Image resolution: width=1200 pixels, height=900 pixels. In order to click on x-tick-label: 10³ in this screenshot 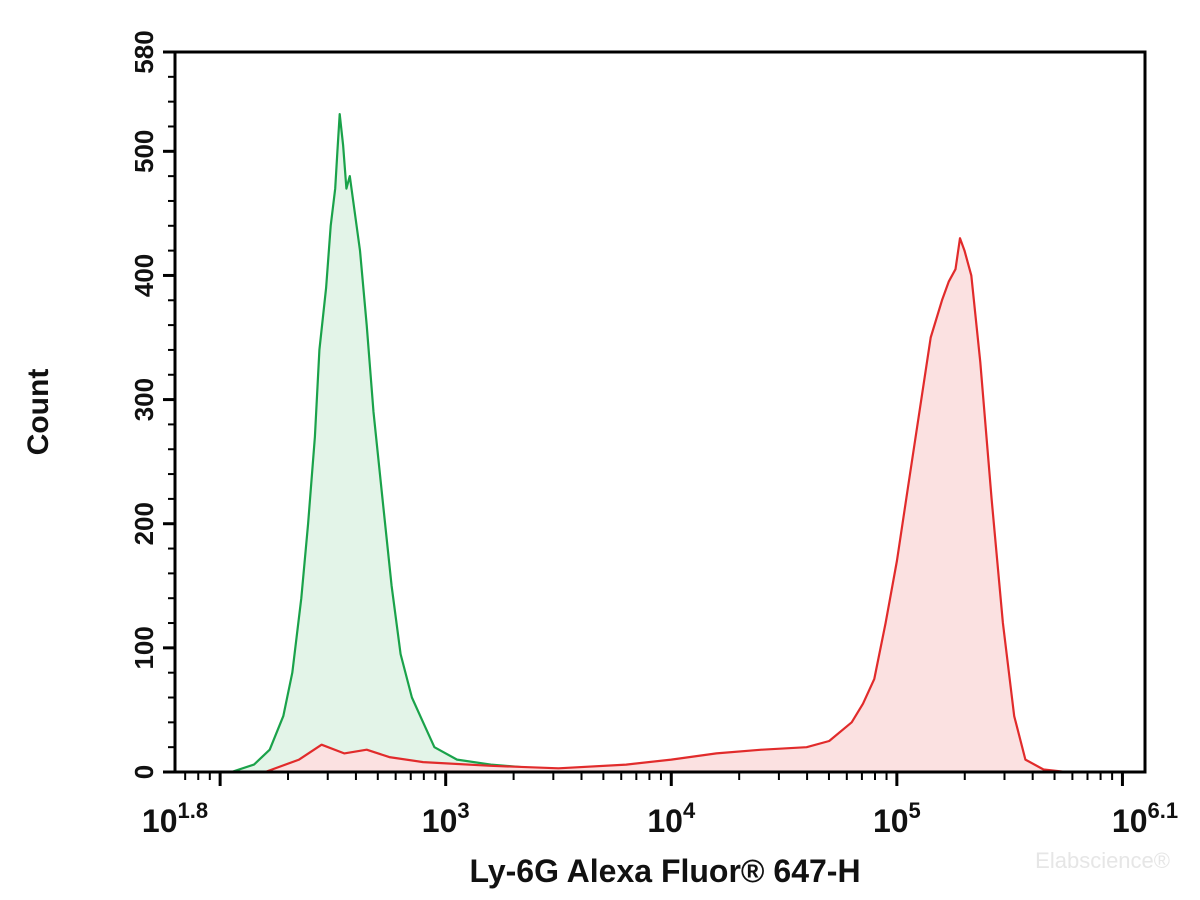, I will do `click(446, 818)`.